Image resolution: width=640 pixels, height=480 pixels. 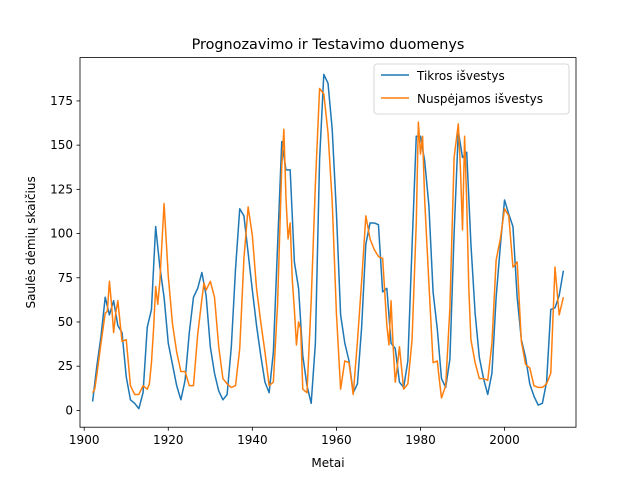 What do you see at coordinates (61, 101) in the screenshot?
I see `y-tick-label: 175` at bounding box center [61, 101].